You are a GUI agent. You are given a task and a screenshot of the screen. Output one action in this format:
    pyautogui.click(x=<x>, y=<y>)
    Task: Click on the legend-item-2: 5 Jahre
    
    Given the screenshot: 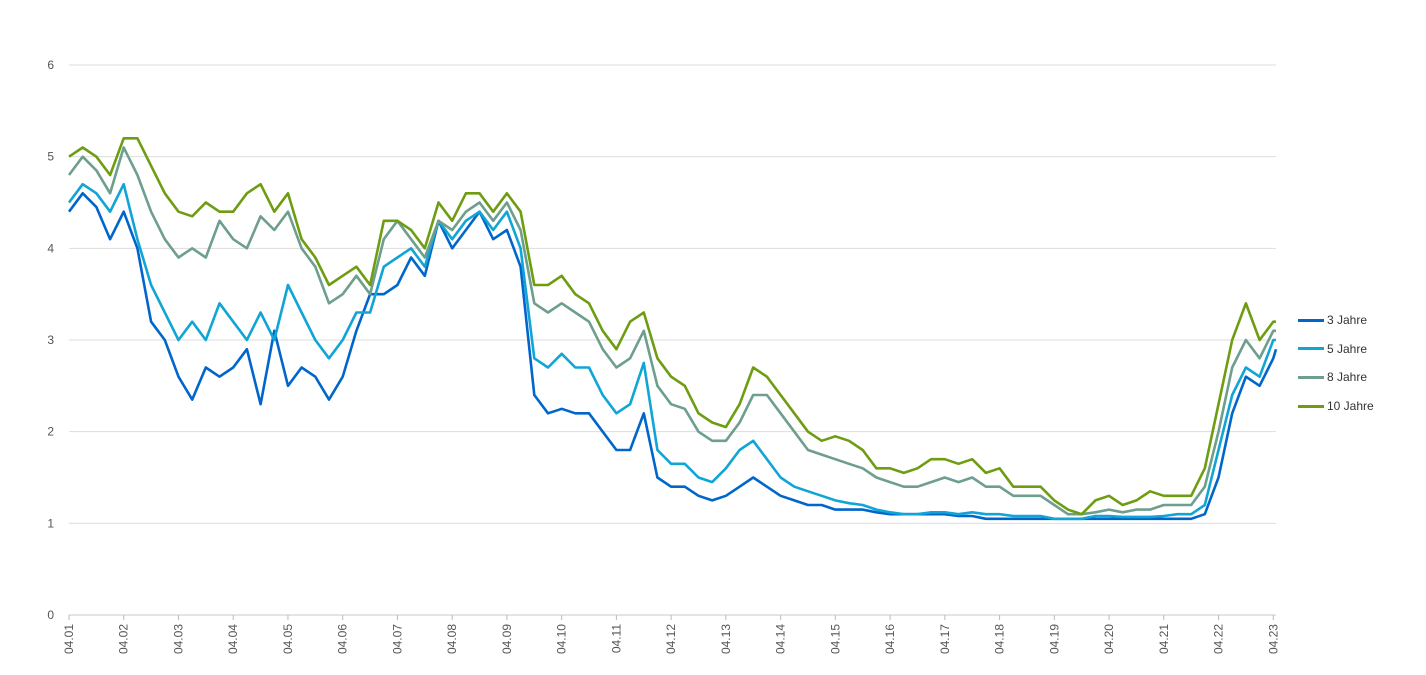 What is the action you would take?
    pyautogui.click(x=1336, y=349)
    